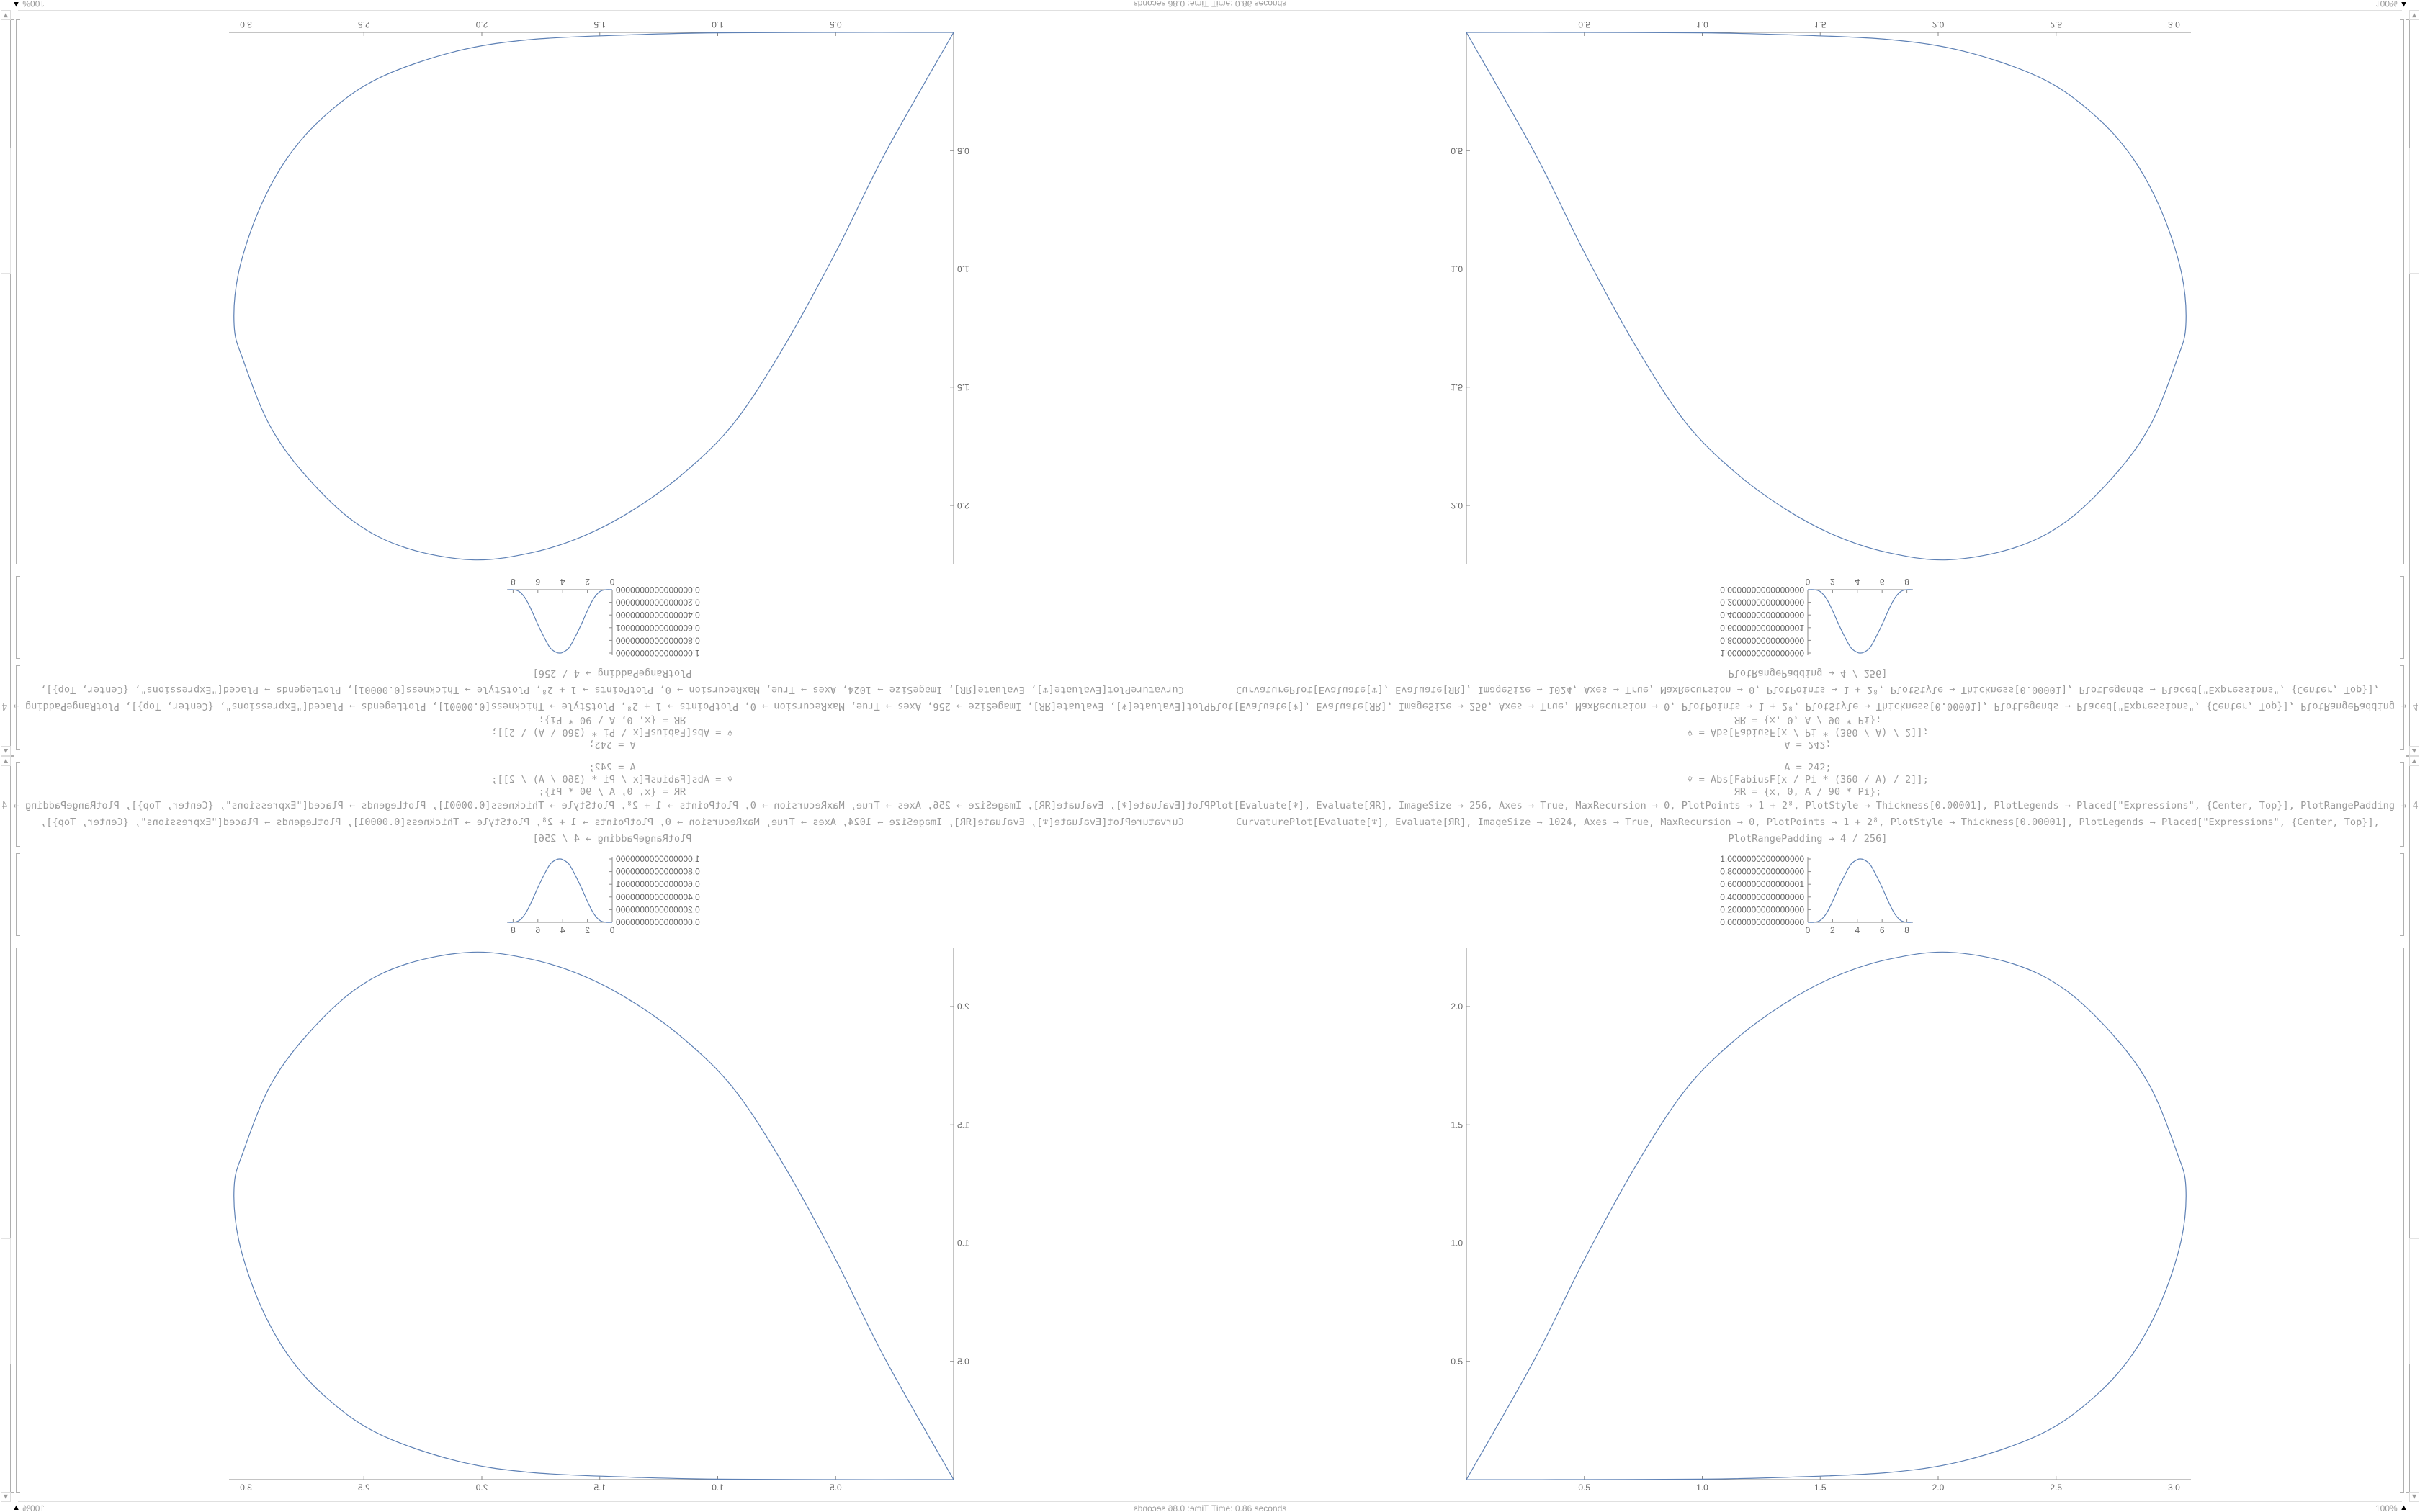 This screenshot has width=2420, height=1512. Describe the element at coordinates (1808, 792) in the screenshot. I see `code-line-range: ЯR = {x, 0, A / 90 * Pi};` at that location.